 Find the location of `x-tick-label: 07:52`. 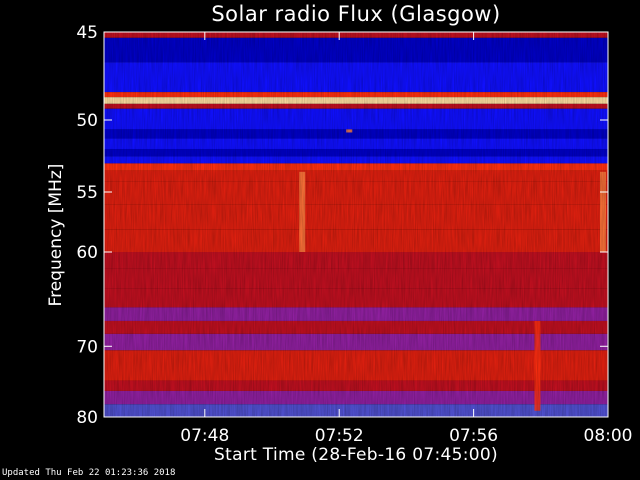

x-tick-label: 07:52 is located at coordinates (339, 436).